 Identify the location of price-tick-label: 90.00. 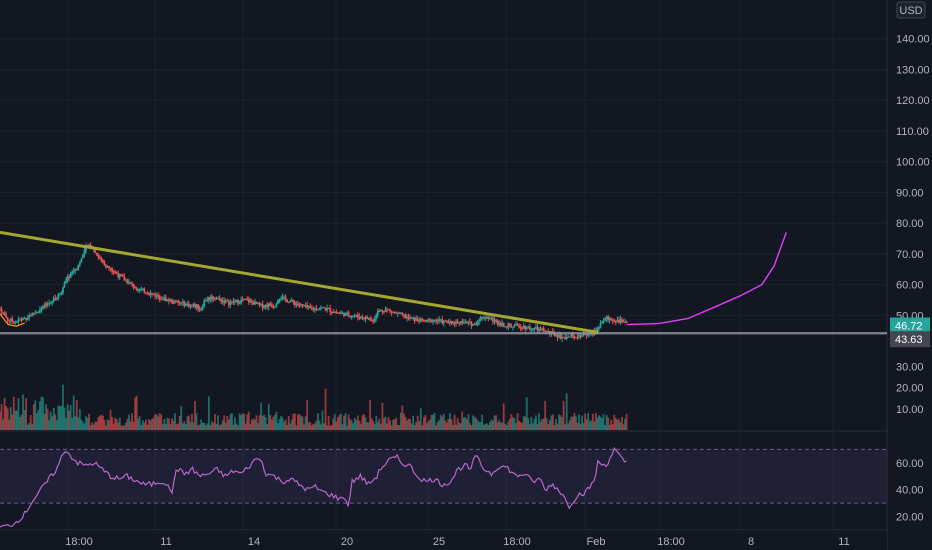
(910, 193).